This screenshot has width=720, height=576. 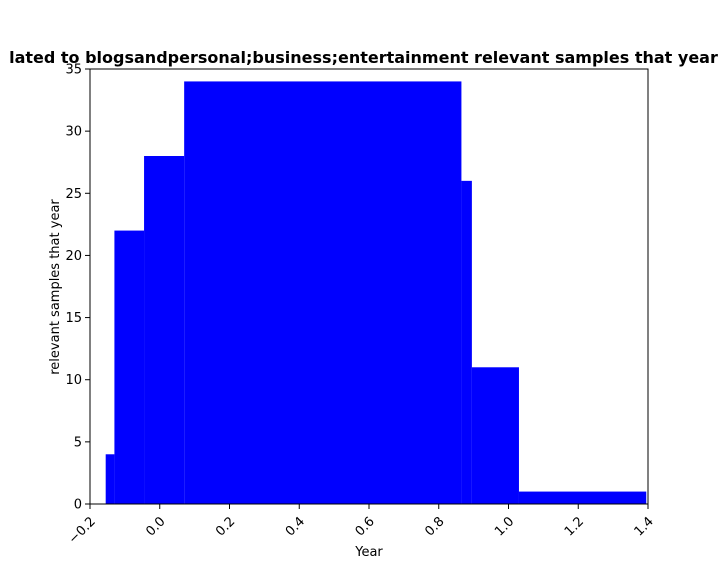 What do you see at coordinates (225, 526) in the screenshot?
I see `x-tick-label: 0.2` at bounding box center [225, 526].